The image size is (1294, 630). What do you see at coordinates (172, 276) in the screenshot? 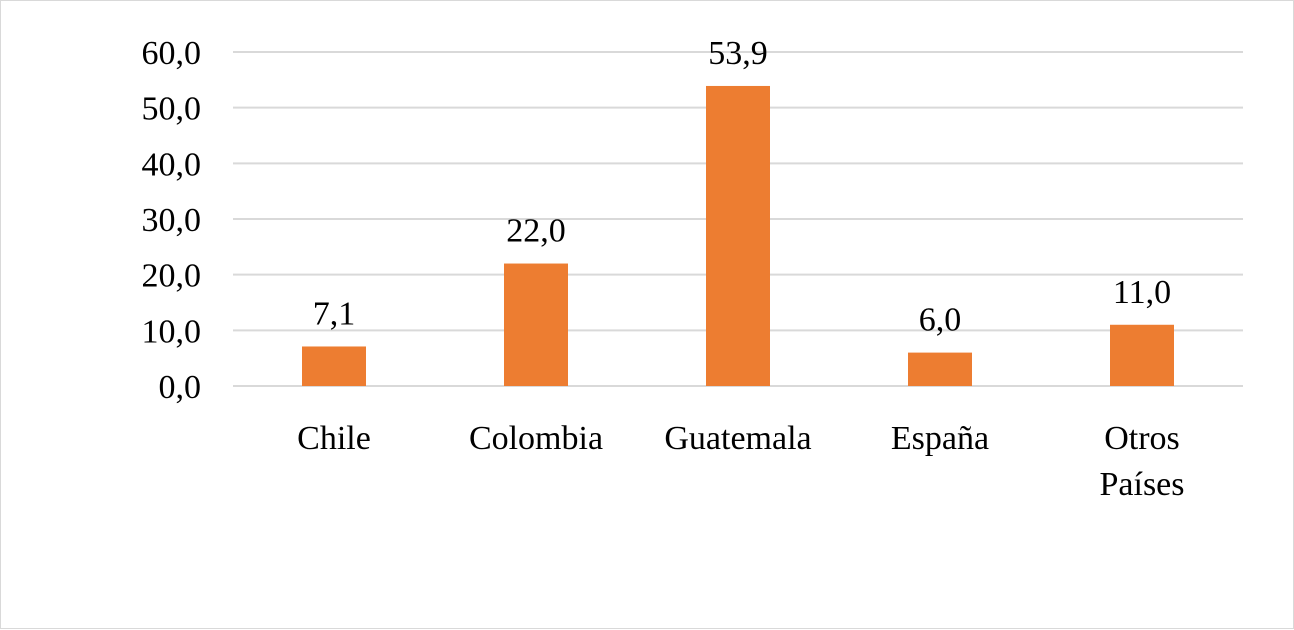
I see `y-tick-label: 20,0` at bounding box center [172, 276].